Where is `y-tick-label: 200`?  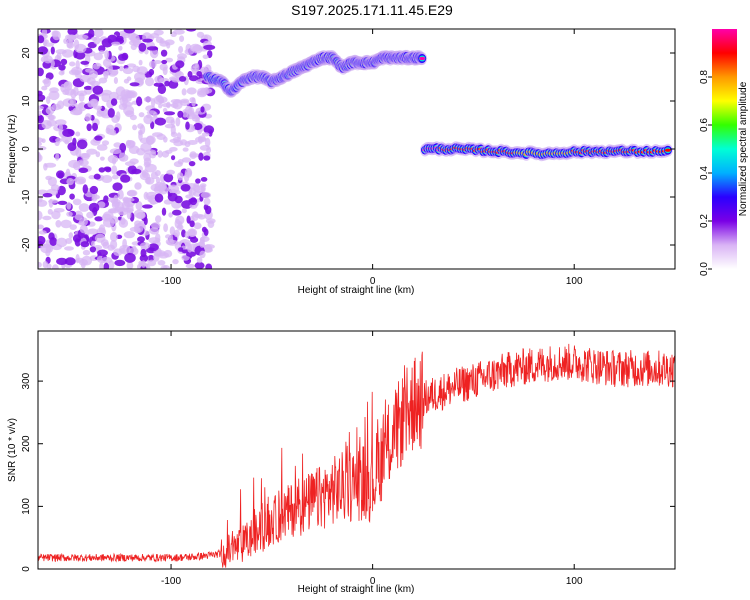 y-tick-label: 200 is located at coordinates (26, 443).